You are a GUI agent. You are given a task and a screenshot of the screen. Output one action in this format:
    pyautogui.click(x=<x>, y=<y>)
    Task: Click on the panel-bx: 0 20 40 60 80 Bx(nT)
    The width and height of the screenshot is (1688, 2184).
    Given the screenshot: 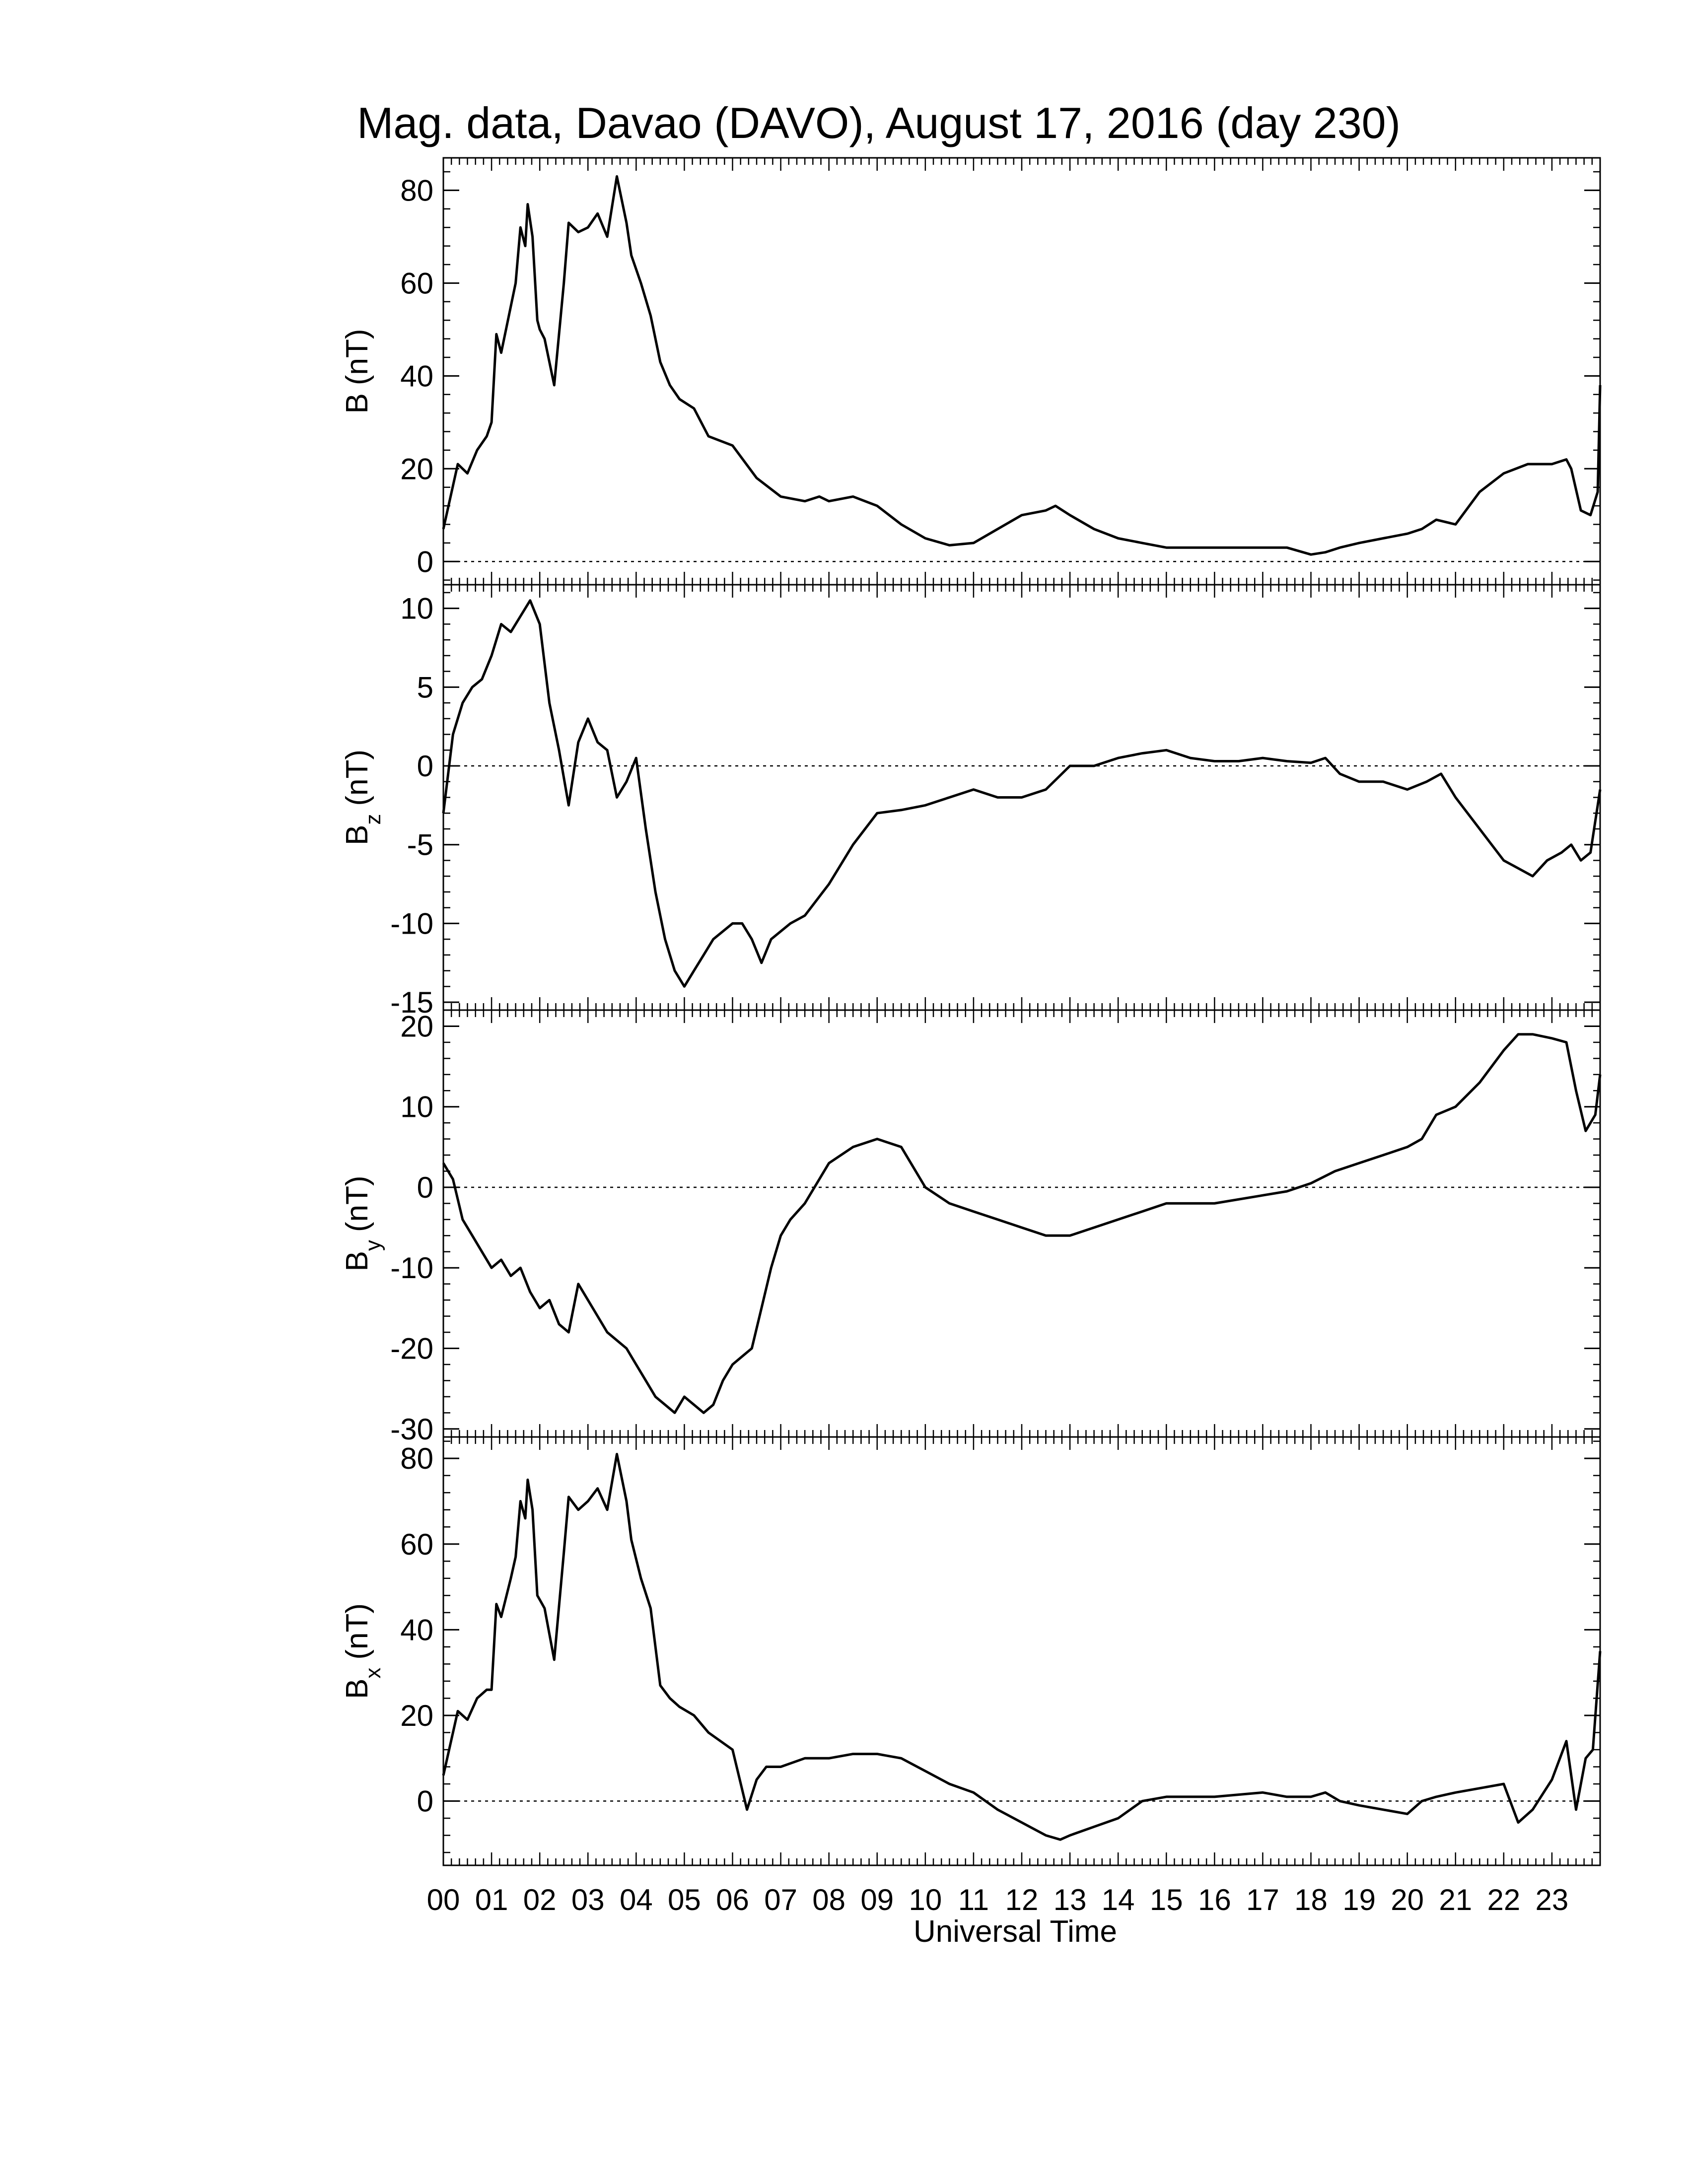 What is the action you would take?
    pyautogui.click(x=971, y=1651)
    